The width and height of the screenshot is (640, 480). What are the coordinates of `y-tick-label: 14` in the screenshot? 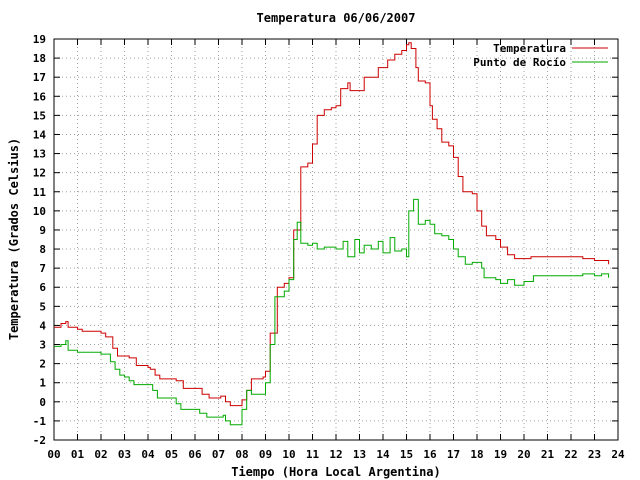 It's located at (40, 134).